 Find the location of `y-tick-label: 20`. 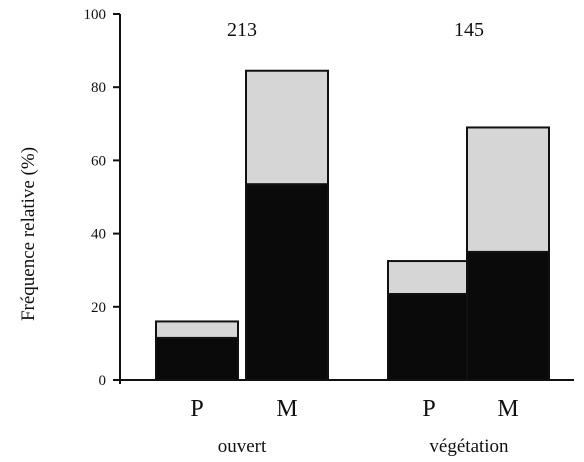

y-tick-label: 20 is located at coordinates (98, 308).